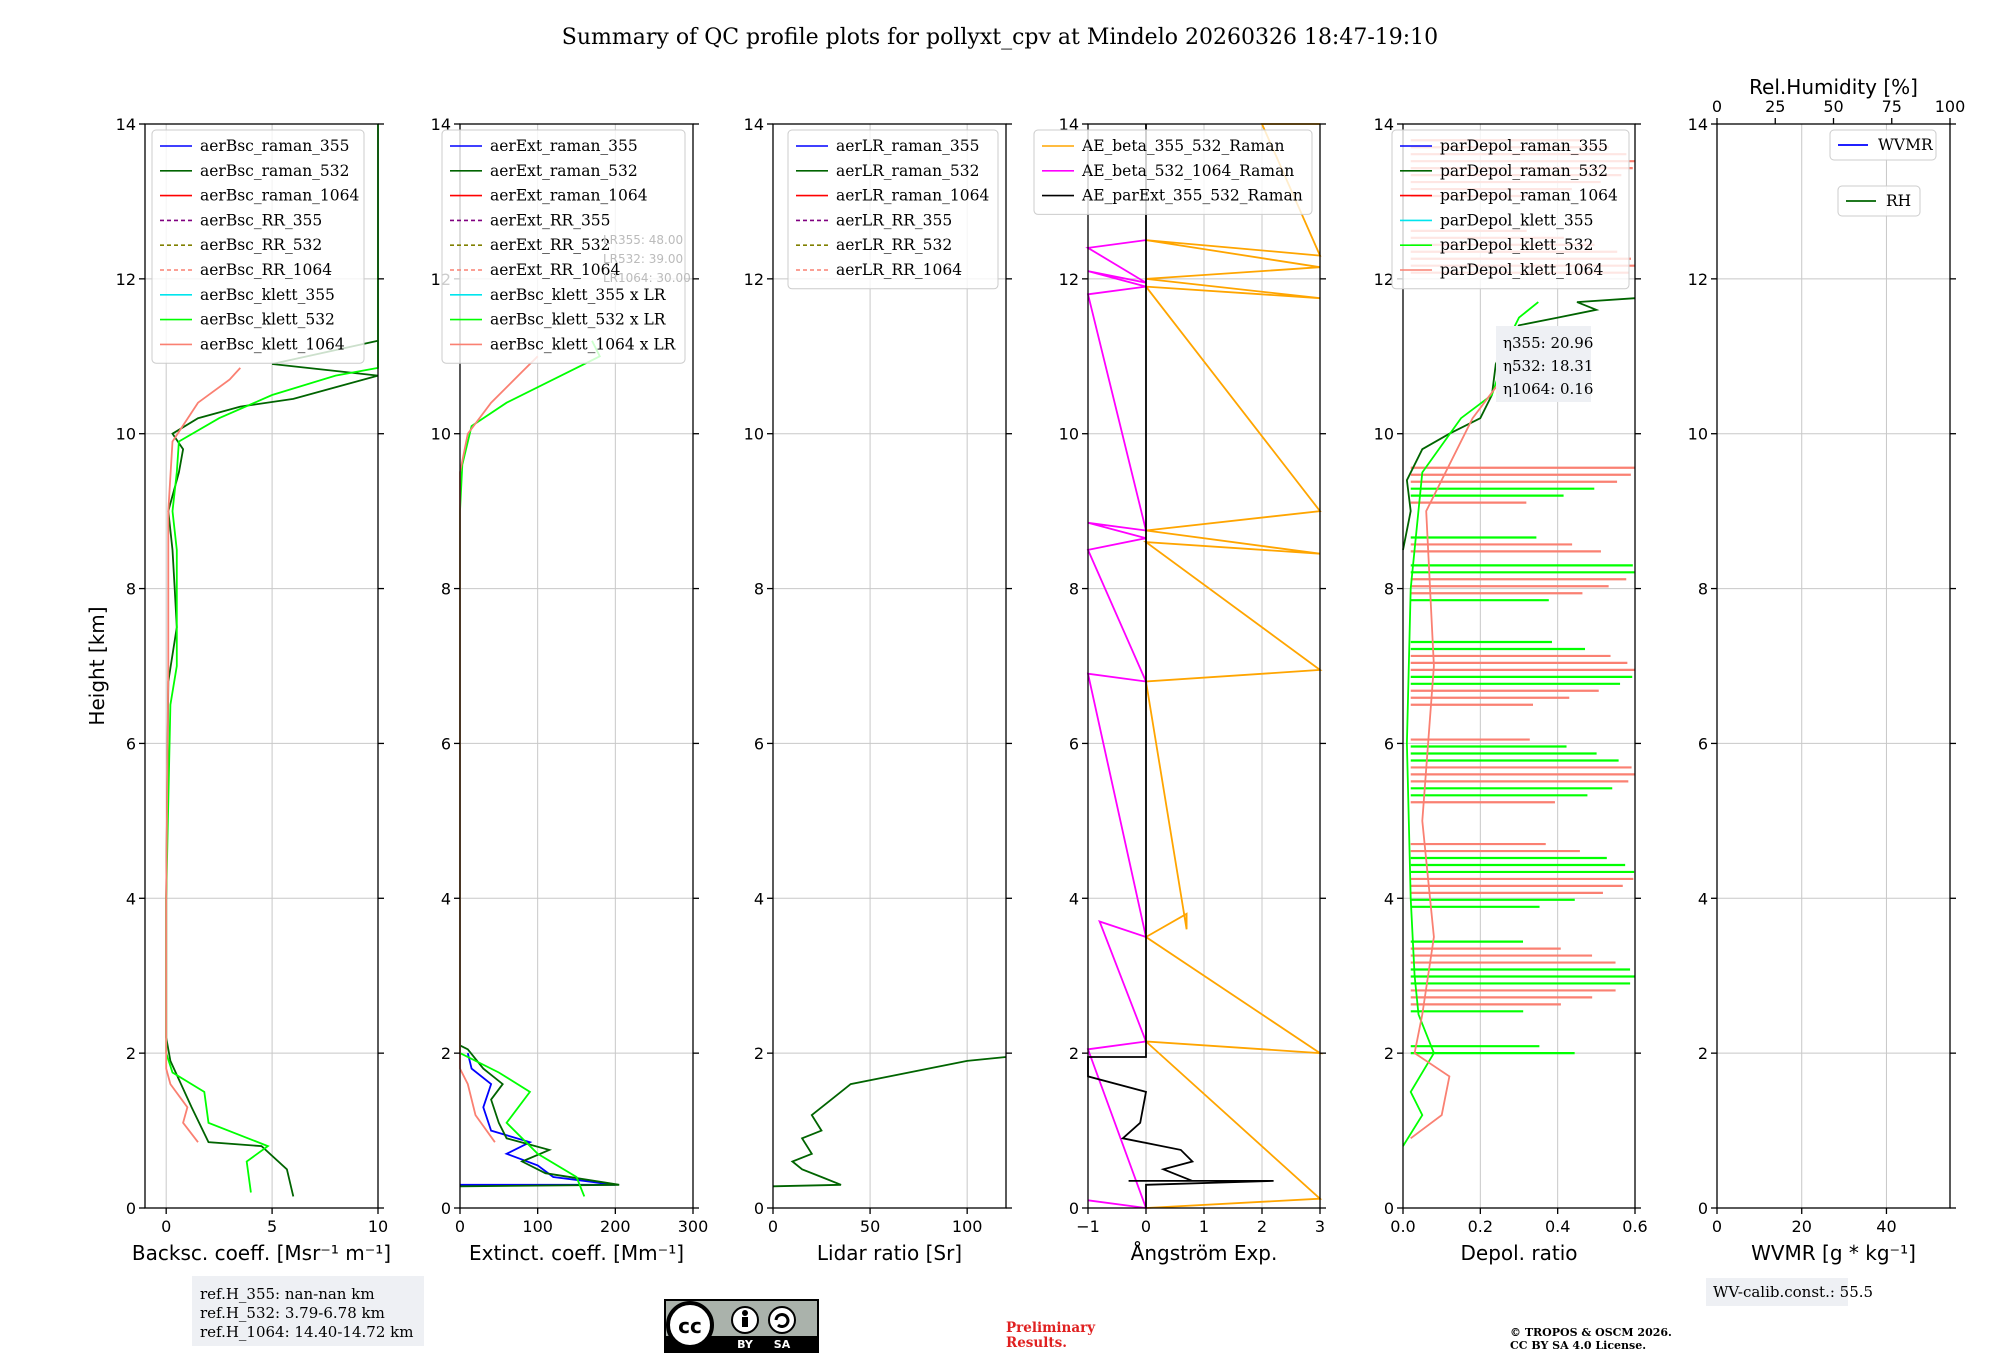 This screenshot has height=1360, width=2000. Describe the element at coordinates (690, 1325) in the screenshot. I see `cc-icon` at that location.